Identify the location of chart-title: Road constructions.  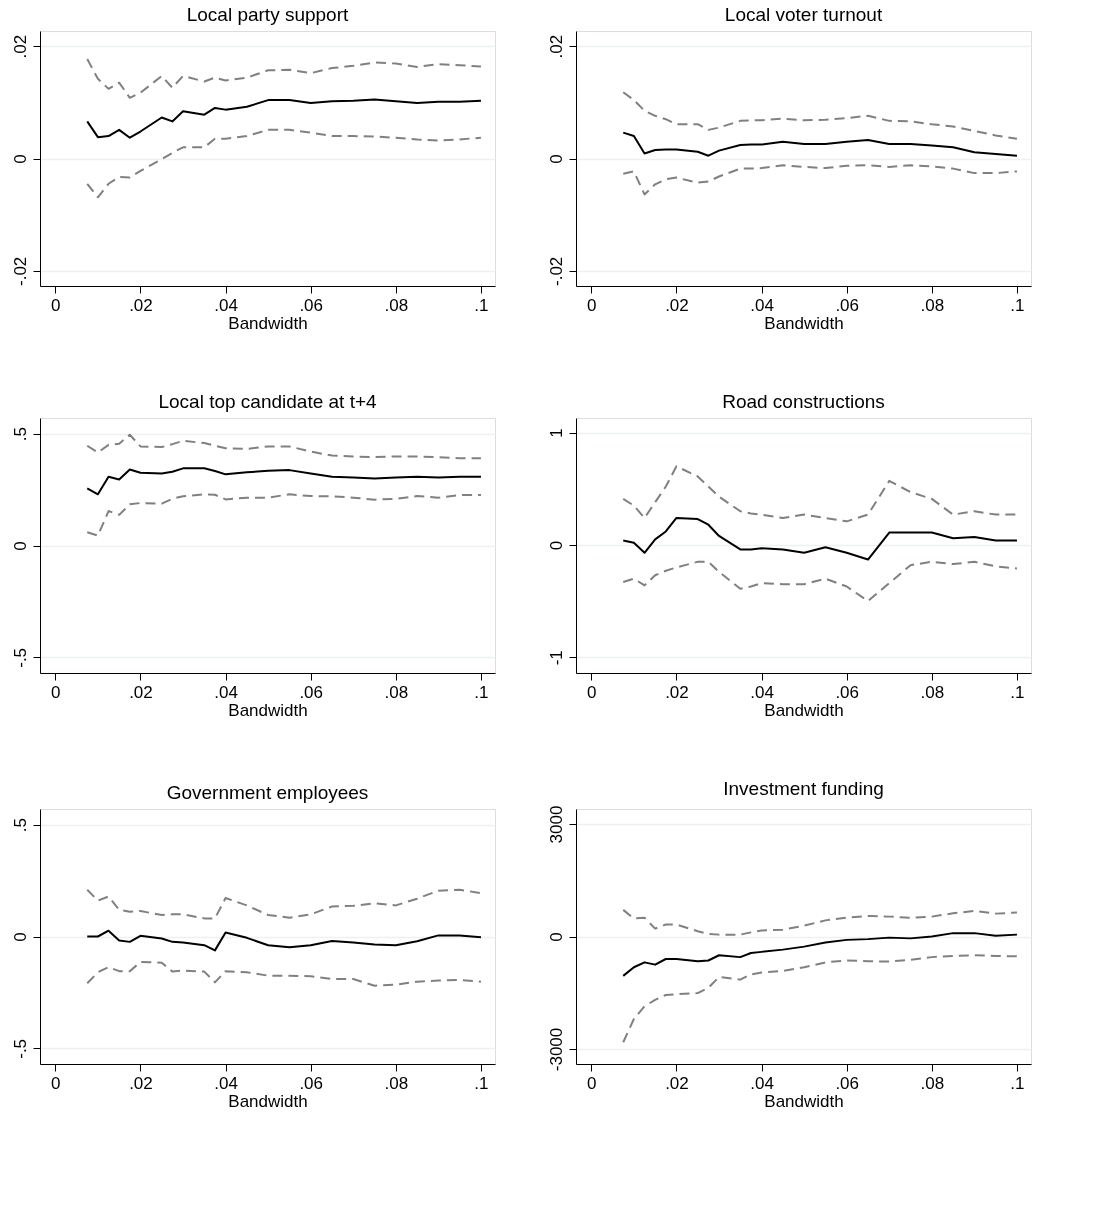
(803, 401).